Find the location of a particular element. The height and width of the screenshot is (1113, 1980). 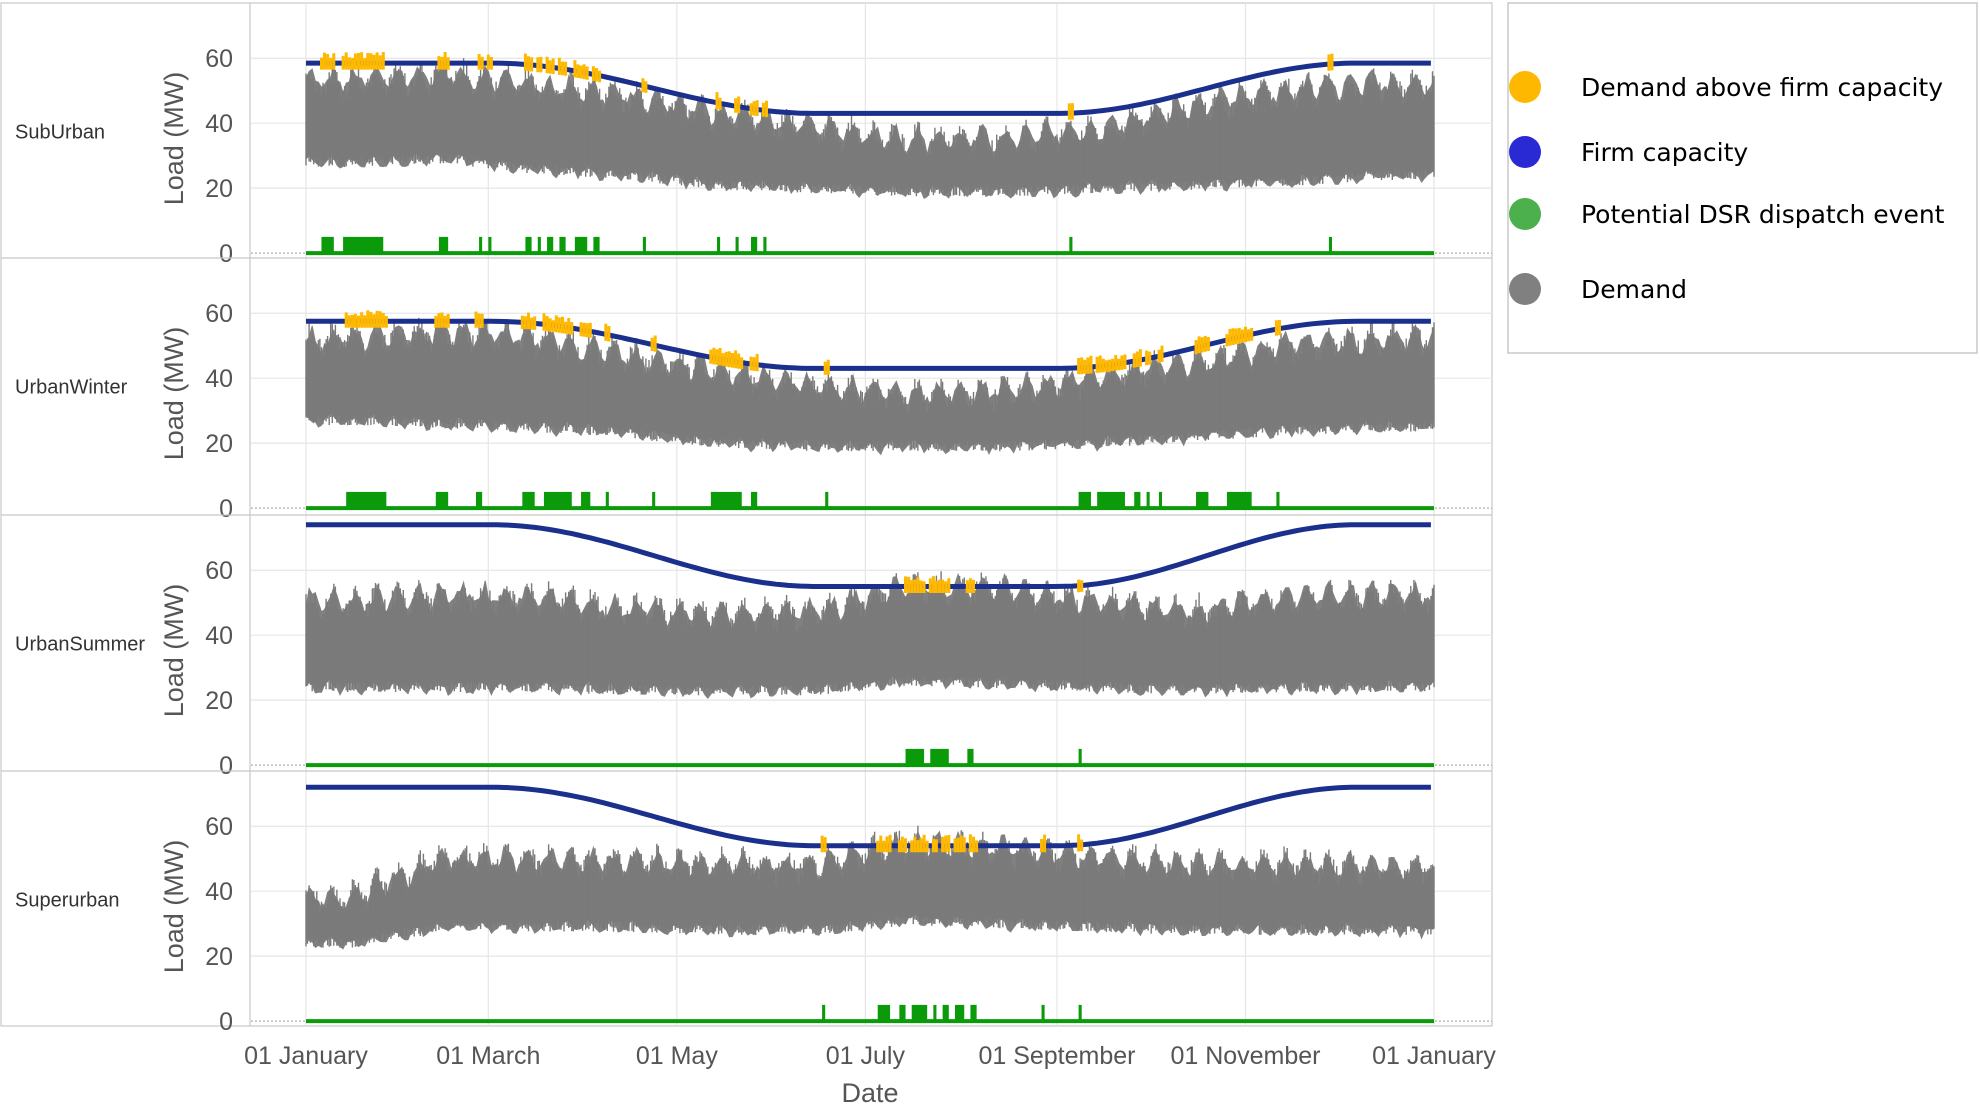

legend-item: Potential DSR dispatch event is located at coordinates (1727, 214).